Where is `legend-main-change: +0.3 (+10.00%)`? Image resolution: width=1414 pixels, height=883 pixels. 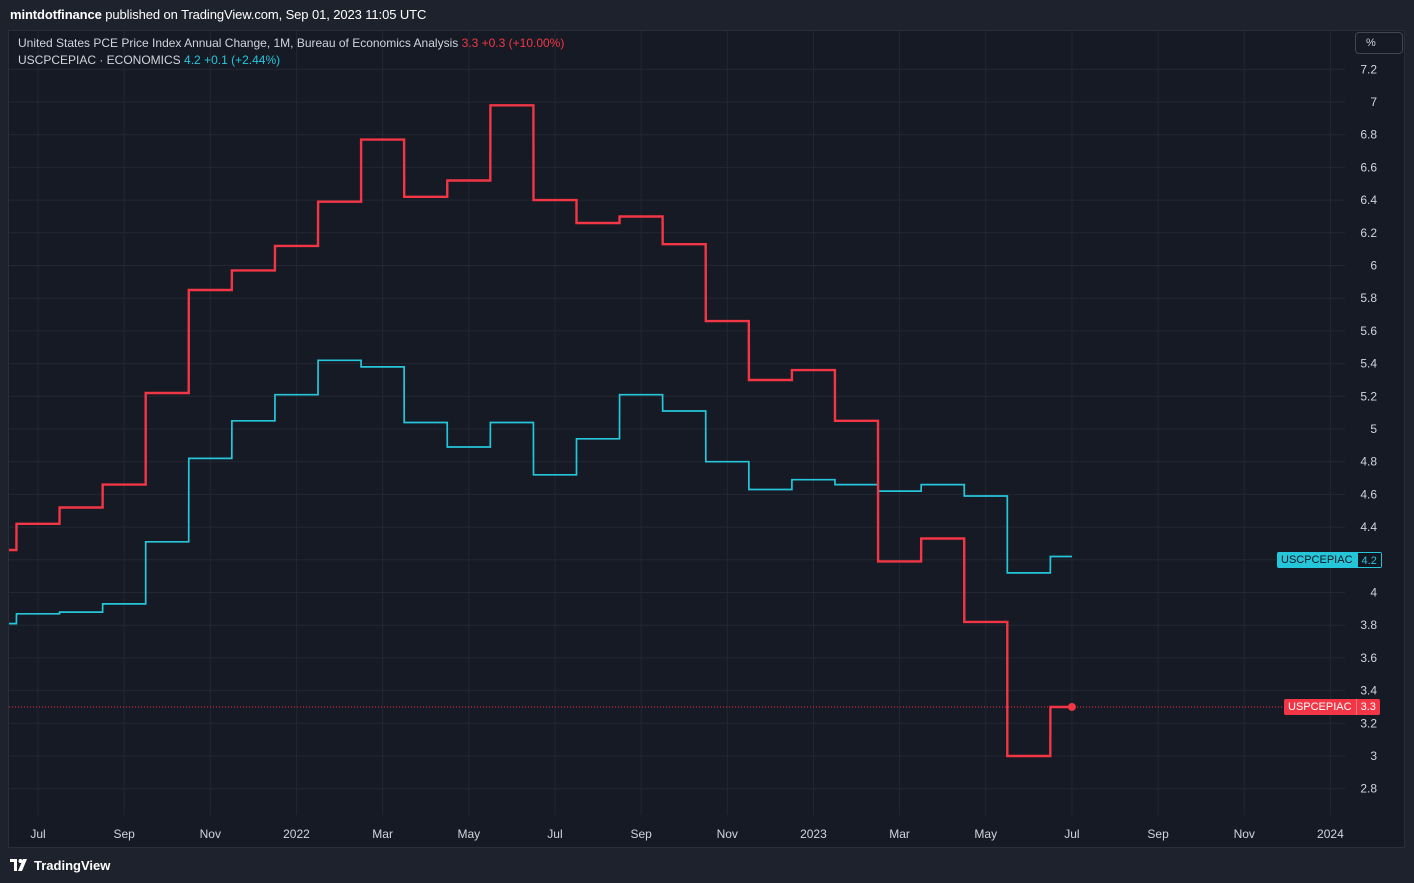
legend-main-change: +0.3 (+10.00%) is located at coordinates (523, 43).